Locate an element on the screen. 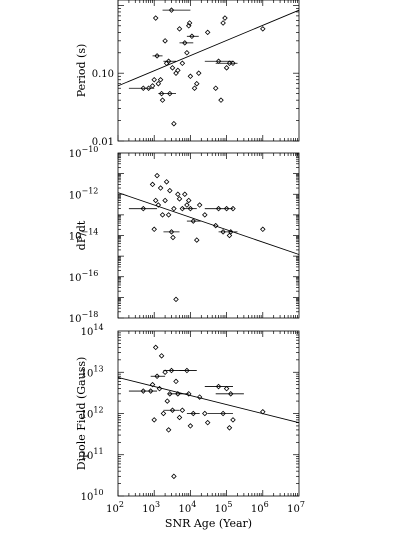 The height and width of the screenshot is (537, 415). y-tick-label: 10−12 is located at coordinates (84, 193).